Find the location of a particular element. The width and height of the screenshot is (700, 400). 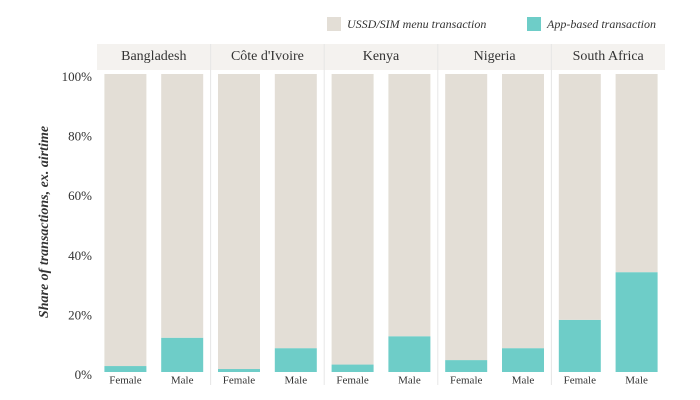

y-tick-label: 20% is located at coordinates (80, 314).